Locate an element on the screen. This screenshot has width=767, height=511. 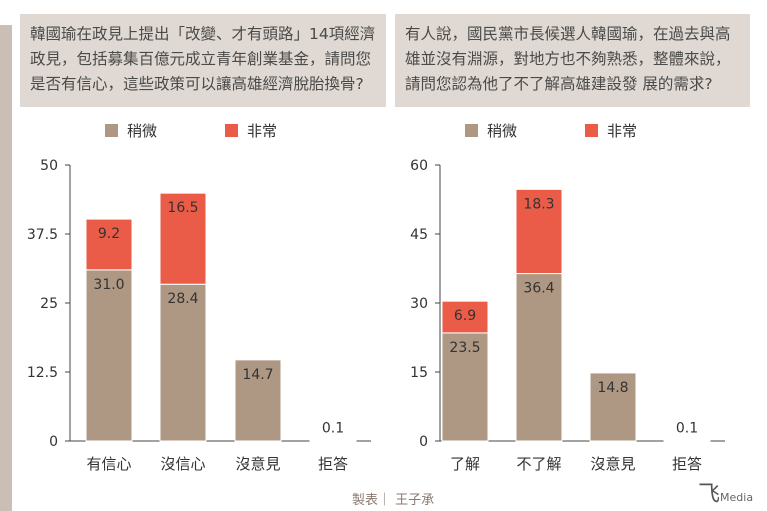
y-tick-label: 37.5 is located at coordinates (42, 235).